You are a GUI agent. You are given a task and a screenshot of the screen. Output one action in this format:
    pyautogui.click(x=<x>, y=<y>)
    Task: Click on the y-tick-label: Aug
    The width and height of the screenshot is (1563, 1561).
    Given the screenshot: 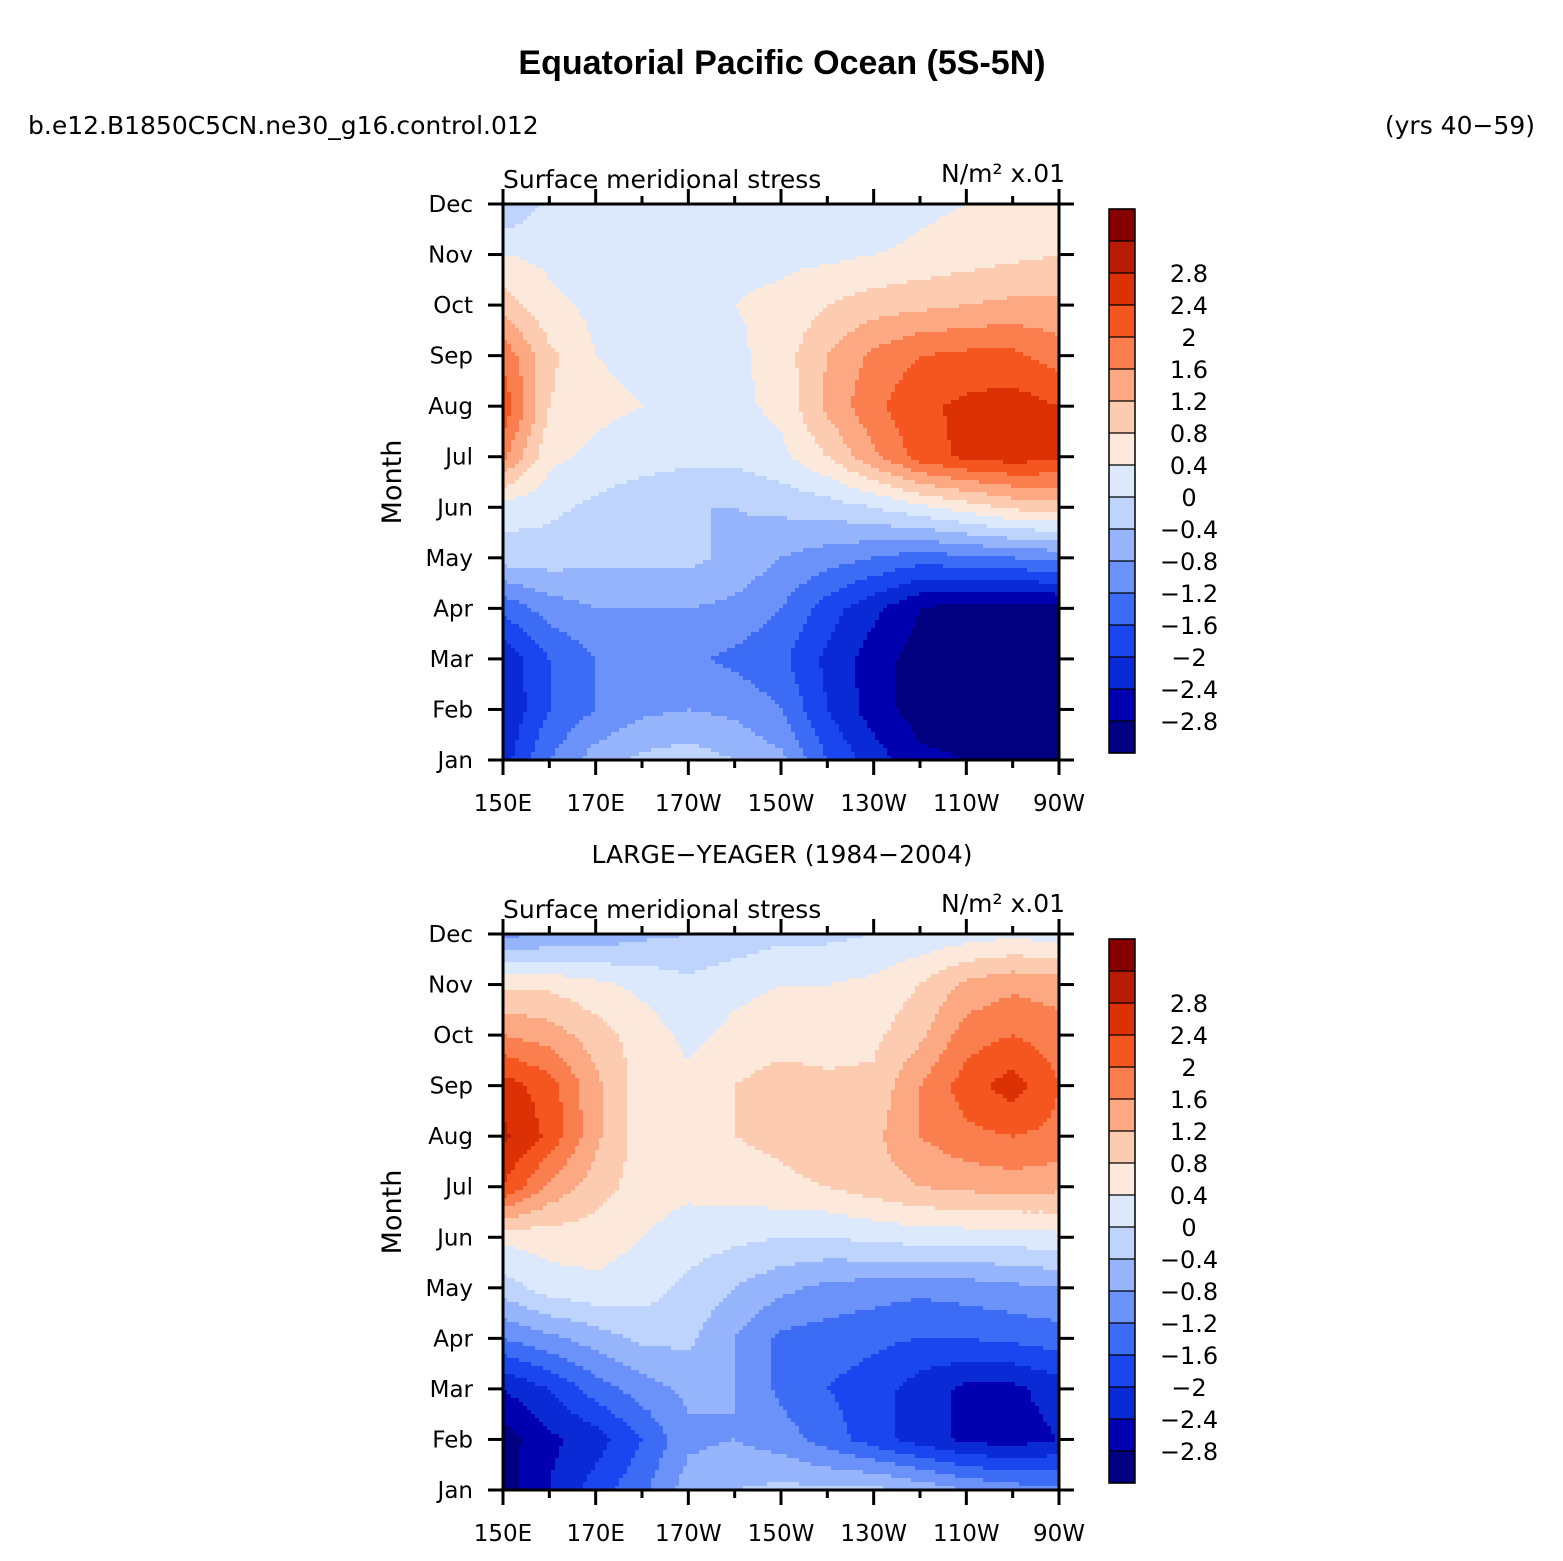 What is the action you would take?
    pyautogui.click(x=450, y=1137)
    